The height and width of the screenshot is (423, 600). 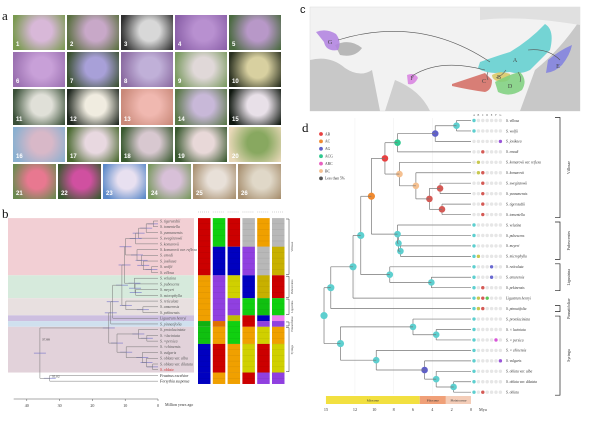 I want to click on species-label: S. pubescens, so click(x=515, y=236).